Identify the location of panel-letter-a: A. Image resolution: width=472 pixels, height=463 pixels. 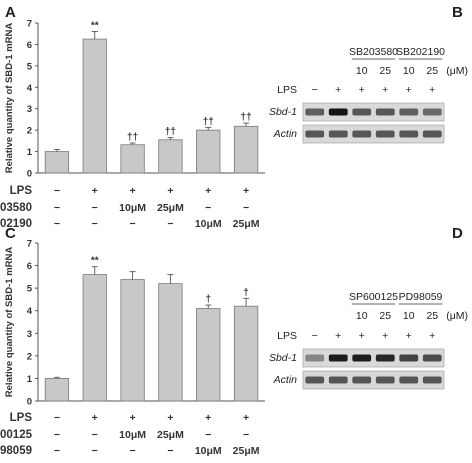
(10, 12).